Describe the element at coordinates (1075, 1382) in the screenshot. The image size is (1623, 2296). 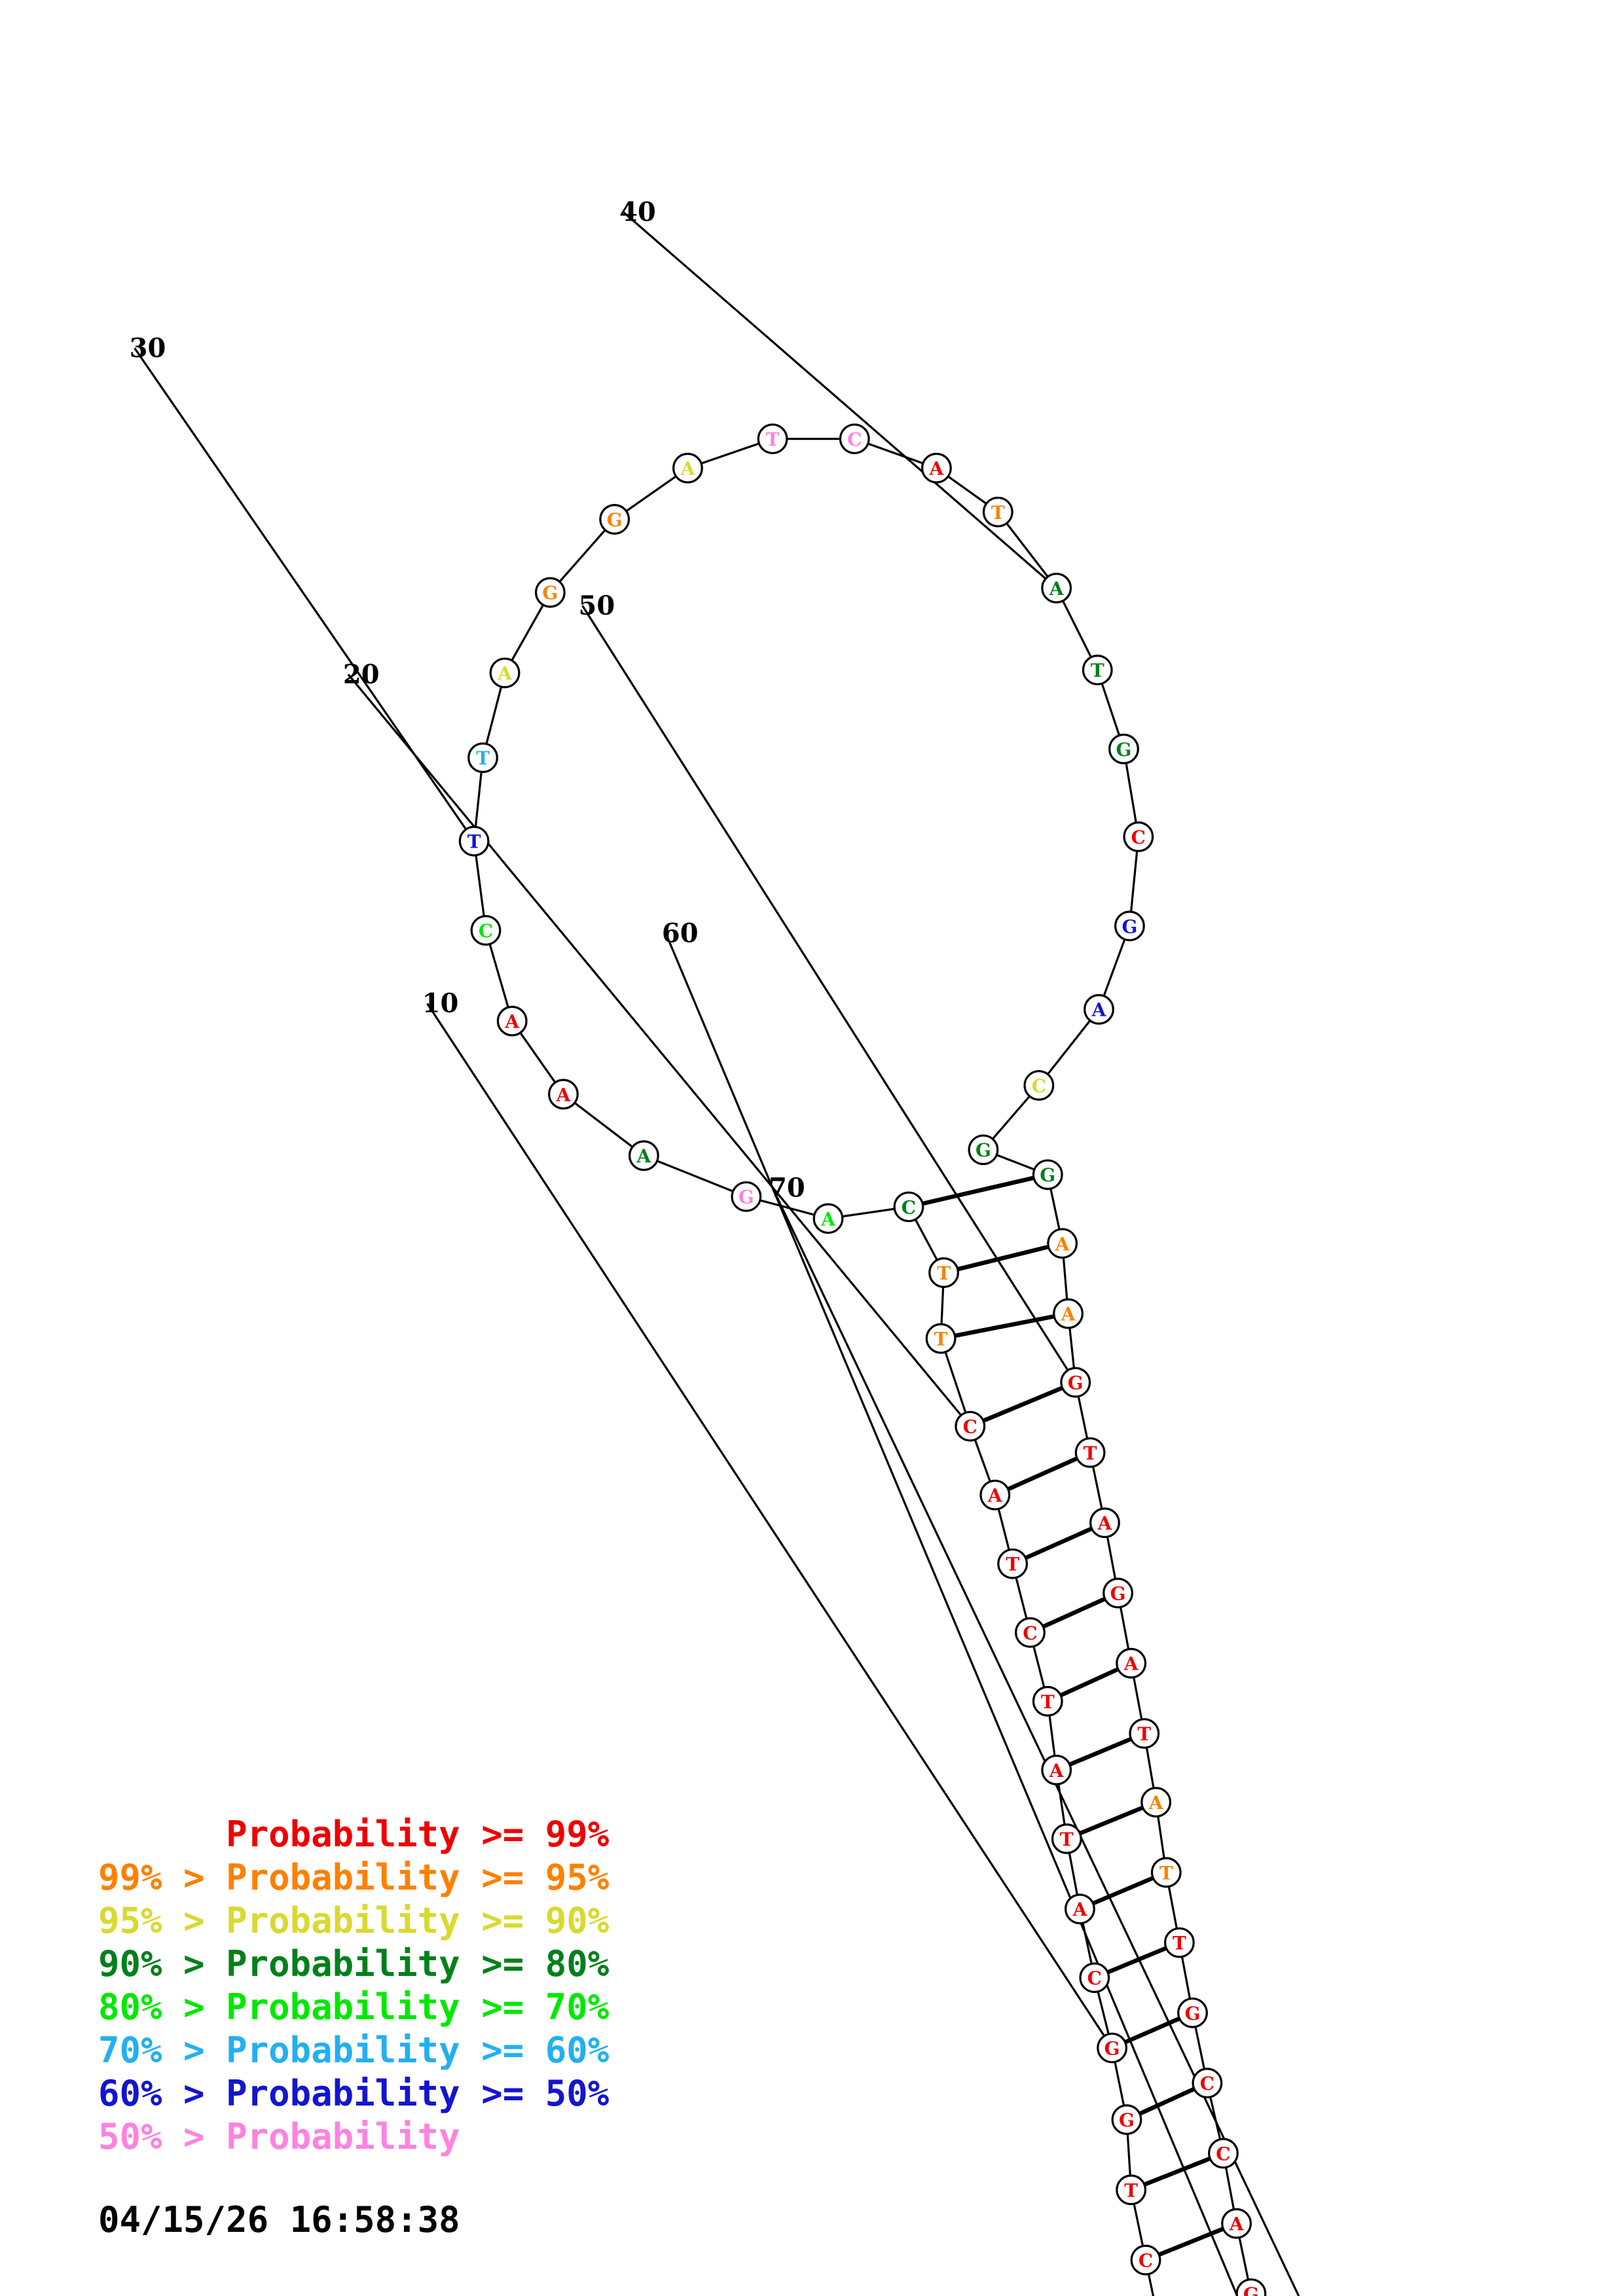
I see `stem3-nucleotide-4: G` at that location.